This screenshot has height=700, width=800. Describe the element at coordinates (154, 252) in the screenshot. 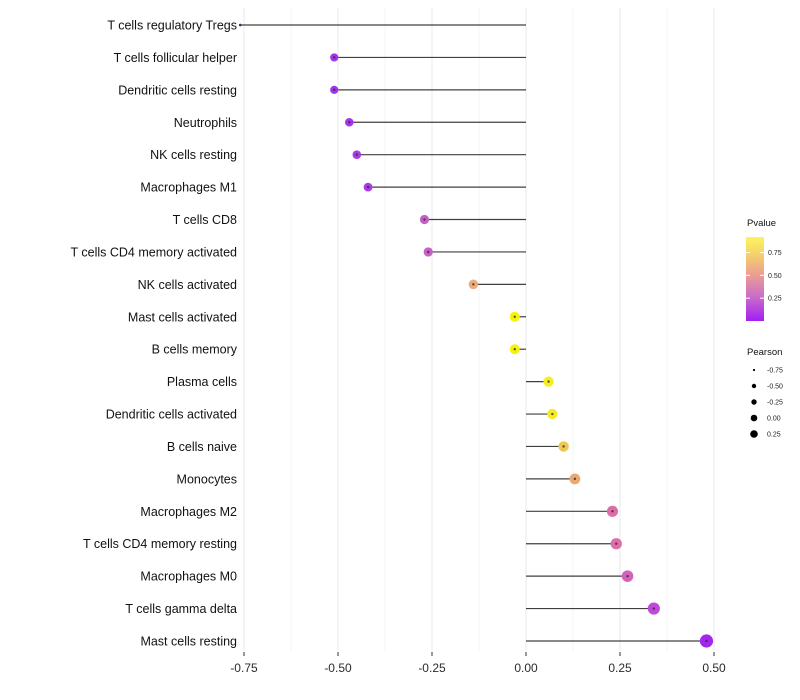

I see `y-axis-label: T cells CD4 memory activated` at that location.